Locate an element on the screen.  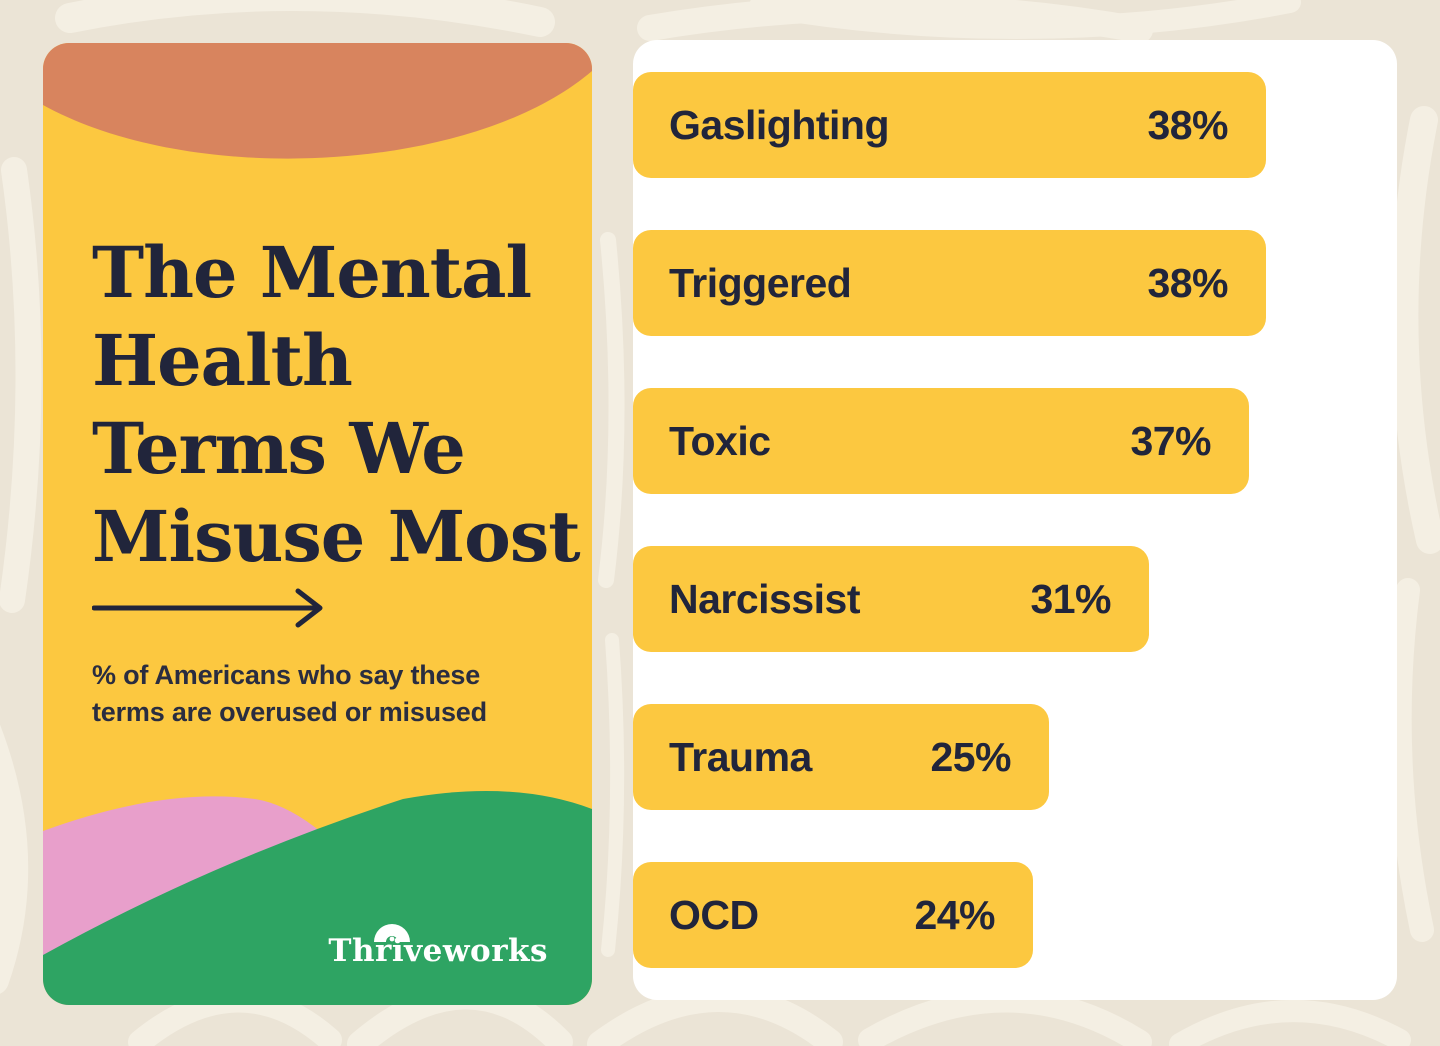
bar-triggered: Triggered 38% is located at coordinates (949, 283).